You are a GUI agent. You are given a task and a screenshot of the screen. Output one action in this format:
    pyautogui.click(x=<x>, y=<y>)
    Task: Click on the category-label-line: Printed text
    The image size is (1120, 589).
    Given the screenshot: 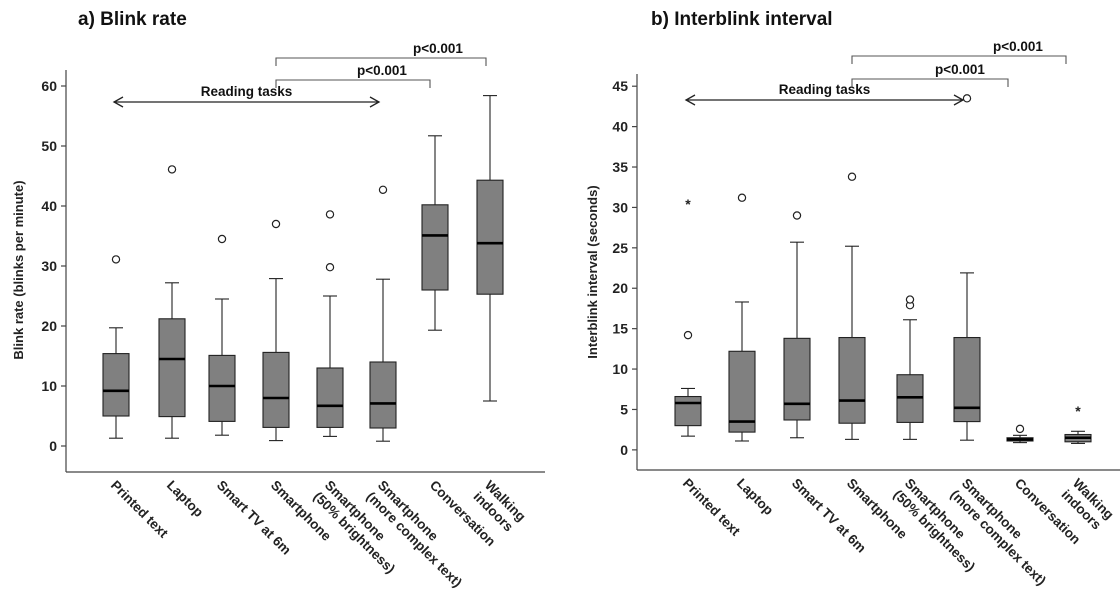 What is the action you would take?
    pyautogui.click(x=139, y=509)
    